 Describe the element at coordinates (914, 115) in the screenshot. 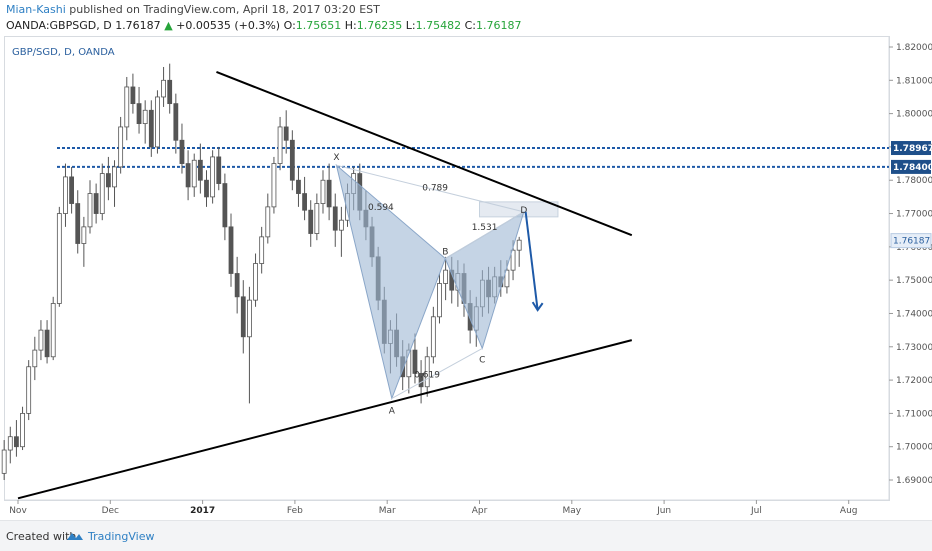

I see `price-tick-label: 1.80000` at that location.